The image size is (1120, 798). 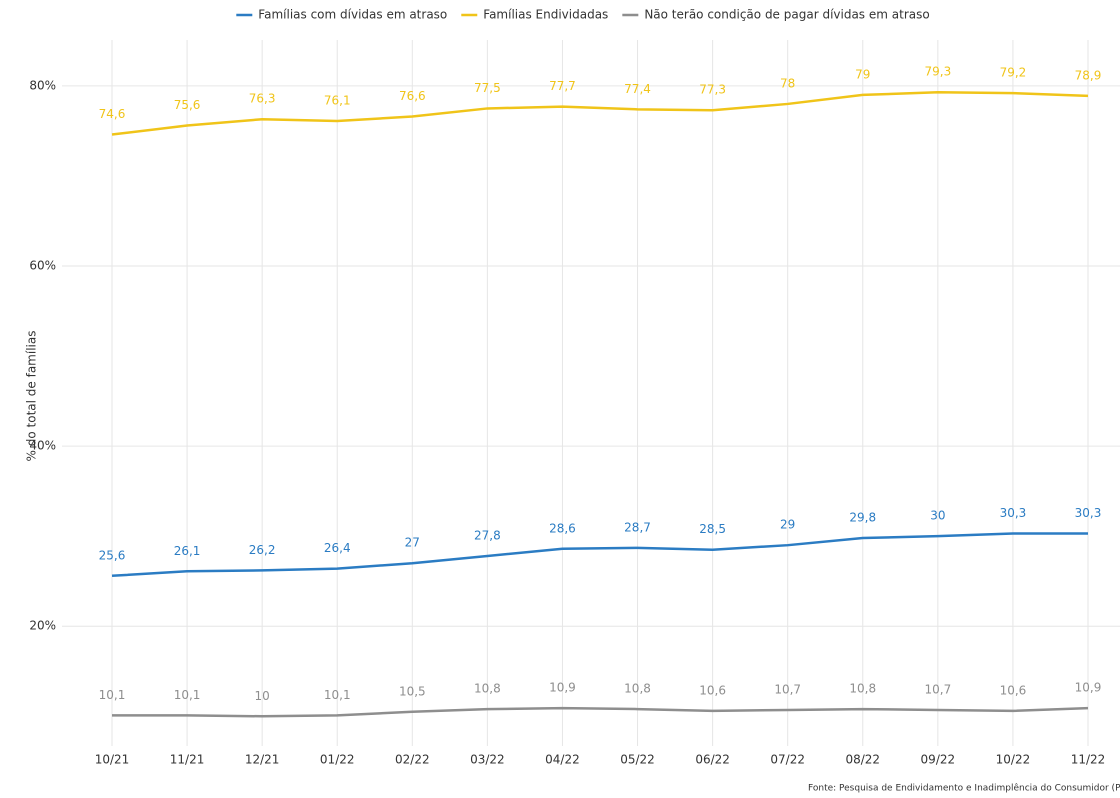 What do you see at coordinates (562, 86) in the screenshot?
I see `data-label: 77,7` at bounding box center [562, 86].